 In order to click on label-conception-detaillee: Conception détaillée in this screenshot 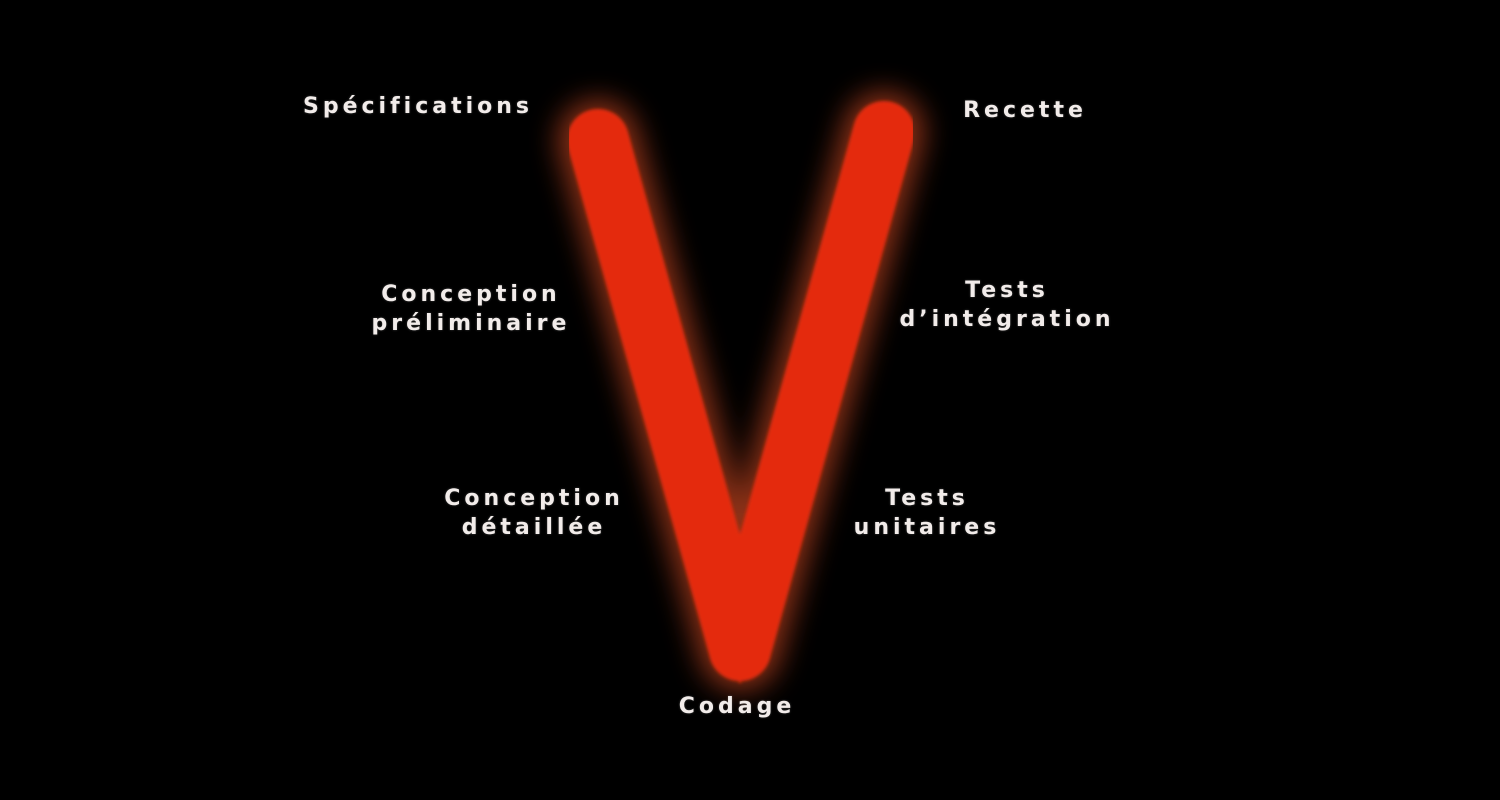, I will do `click(534, 513)`.